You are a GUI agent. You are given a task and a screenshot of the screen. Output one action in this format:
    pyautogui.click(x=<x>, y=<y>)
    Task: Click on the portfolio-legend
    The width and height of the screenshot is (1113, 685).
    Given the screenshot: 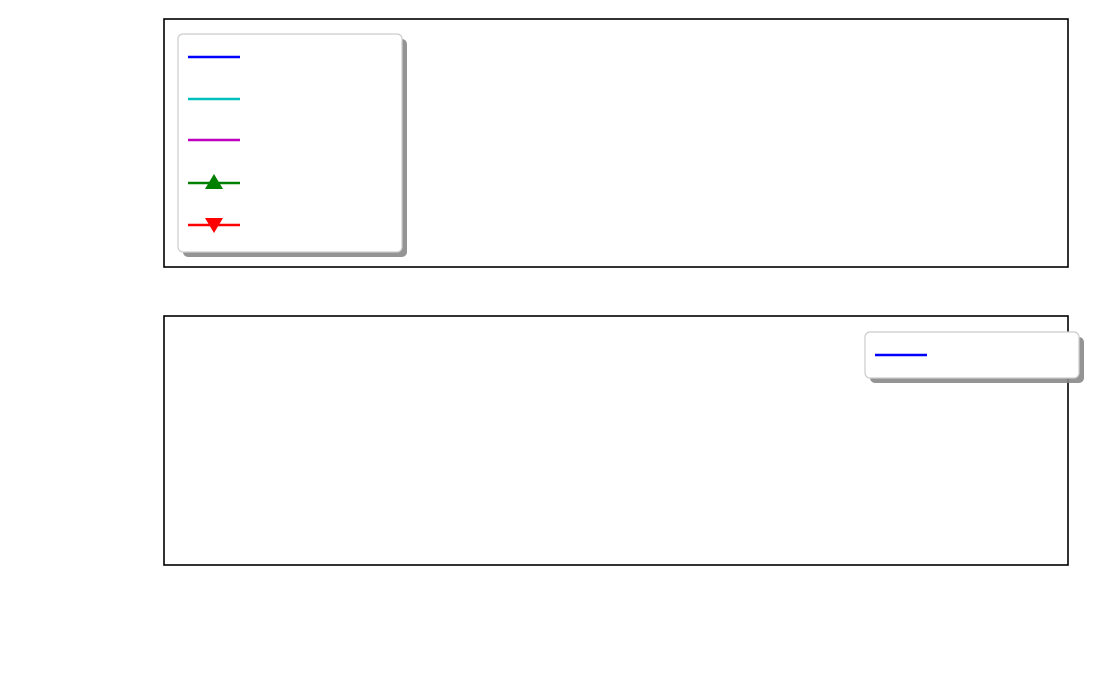 What is the action you would take?
    pyautogui.click(x=974, y=357)
    